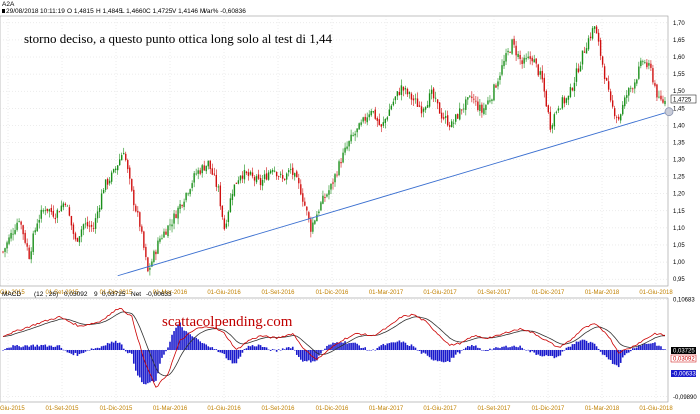  What do you see at coordinates (114, 294) in the screenshot?
I see `macd-signal-value: 0,03725` at bounding box center [114, 294].